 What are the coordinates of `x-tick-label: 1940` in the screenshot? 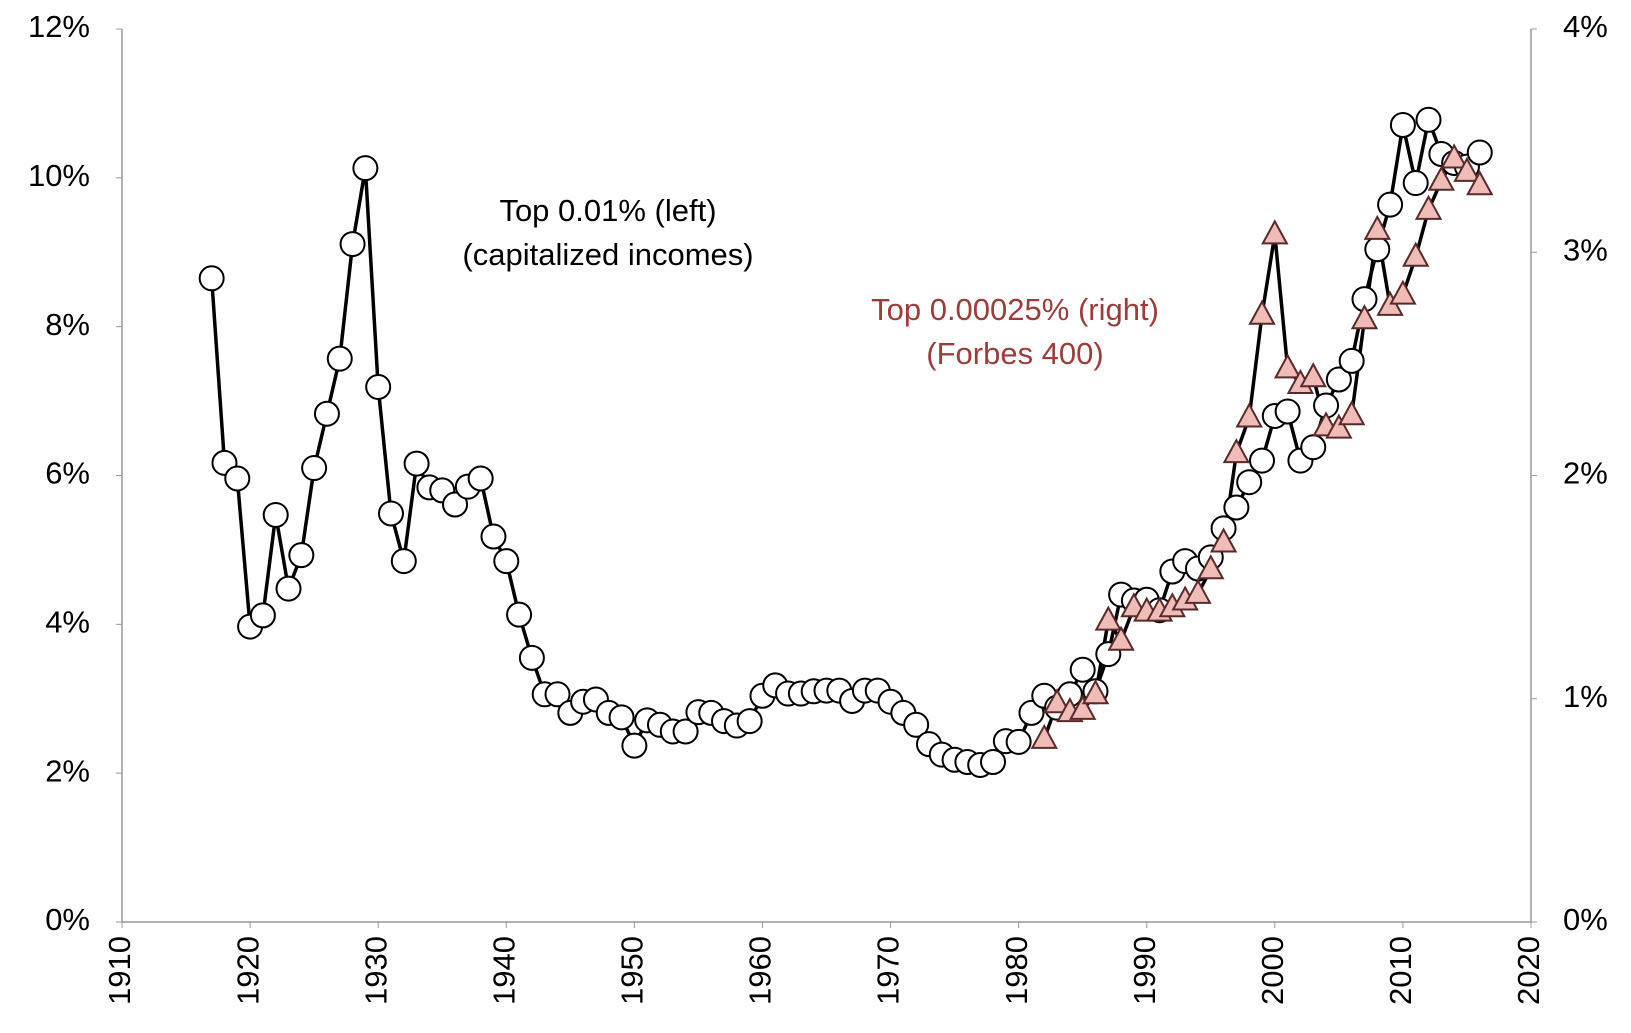 It's located at (503, 970).